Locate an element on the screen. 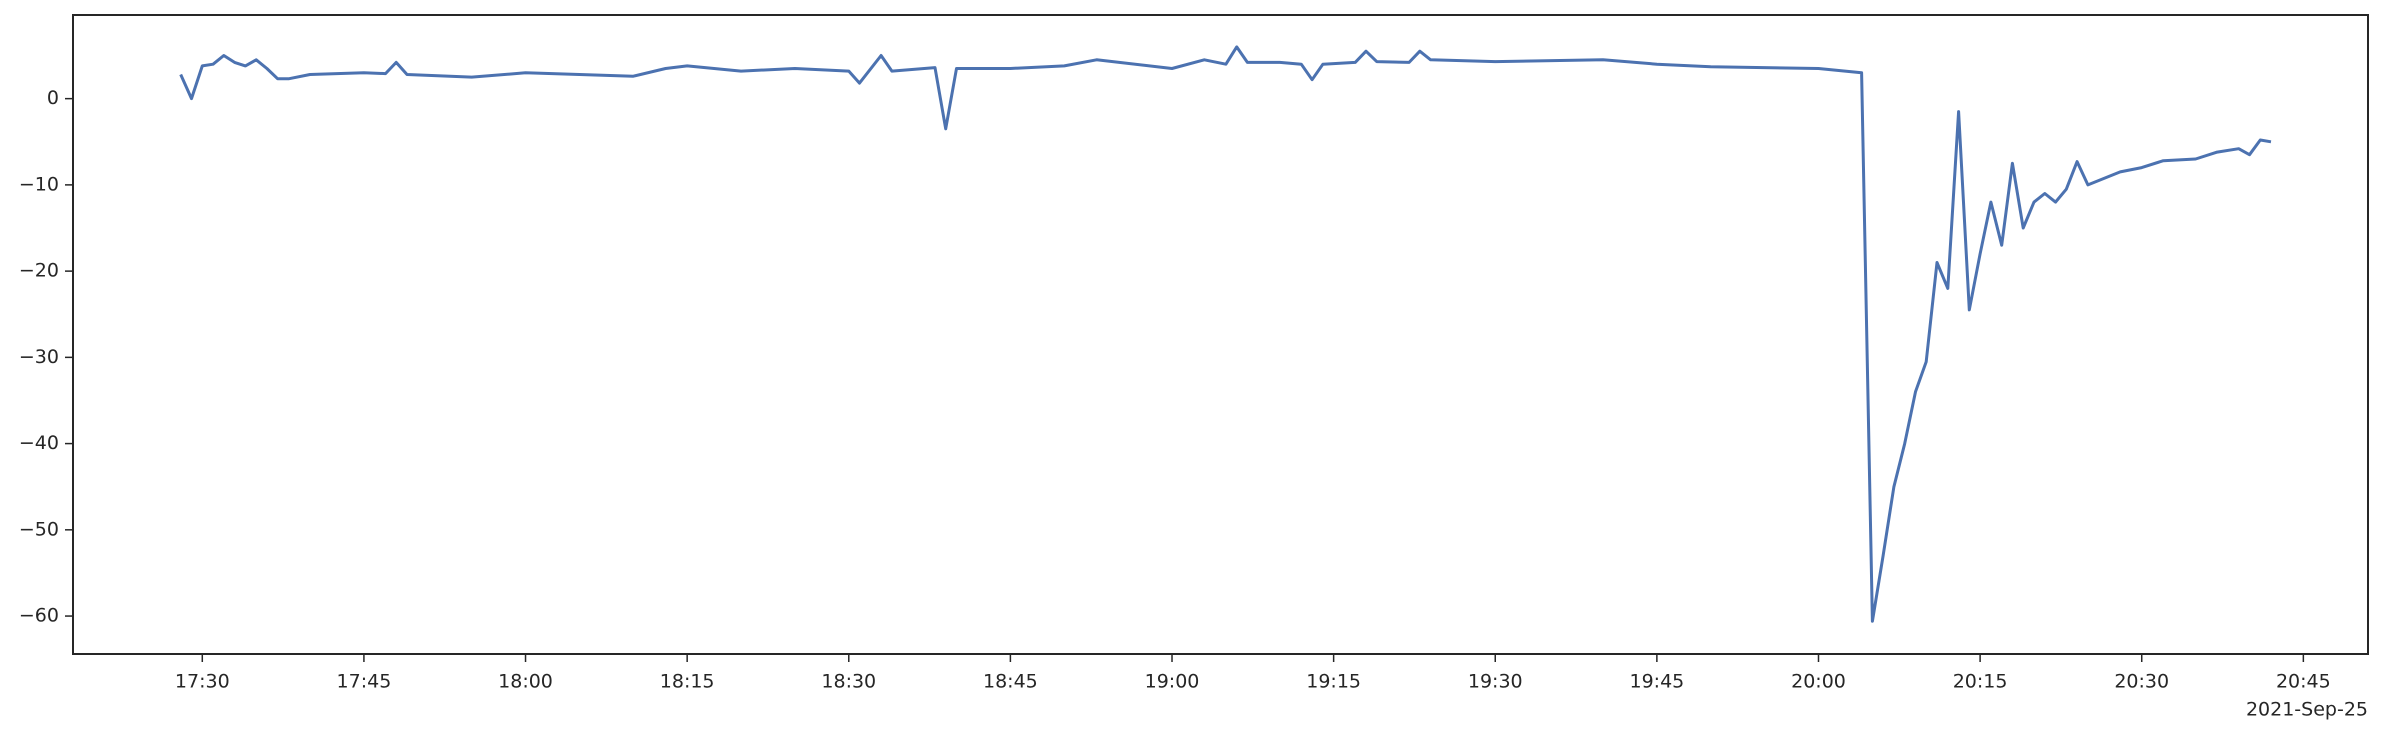 Image resolution: width=2385 pixels, height=735 pixels. x-tick-label: 20:30 is located at coordinates (2141, 682).